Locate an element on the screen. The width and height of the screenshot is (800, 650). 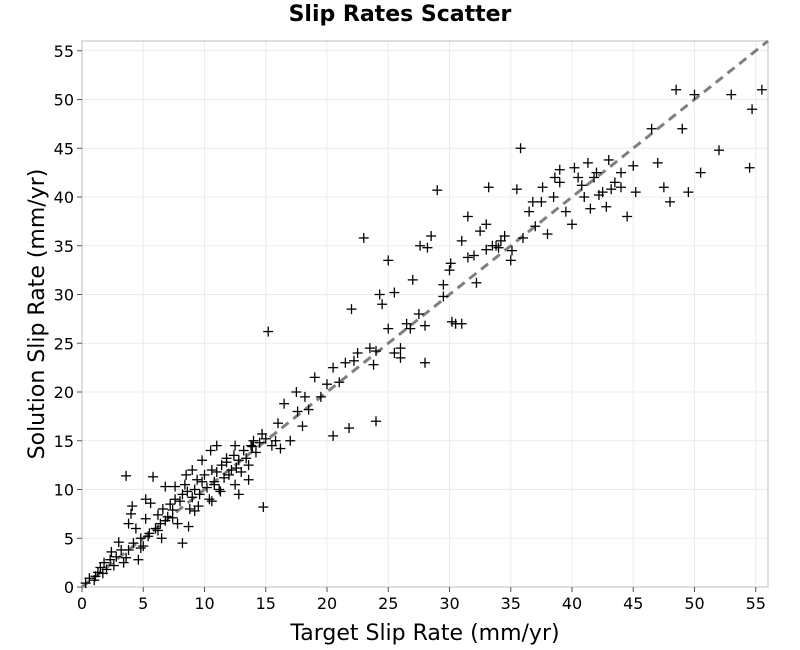
x-tick-label: 20 is located at coordinates (327, 603).